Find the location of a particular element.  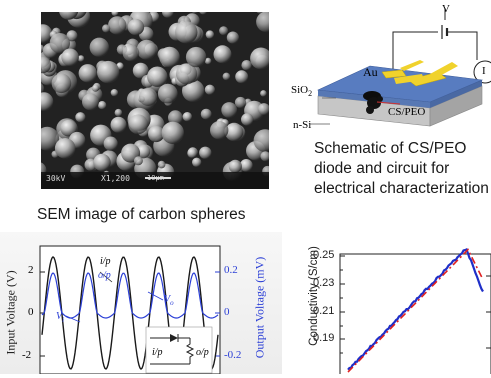

io-voltage-plot is located at coordinates (130, 309).